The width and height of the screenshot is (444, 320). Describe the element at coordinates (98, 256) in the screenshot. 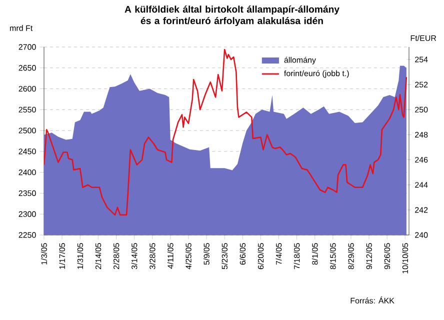

I see `x-tick-label: 2/14/05` at that location.